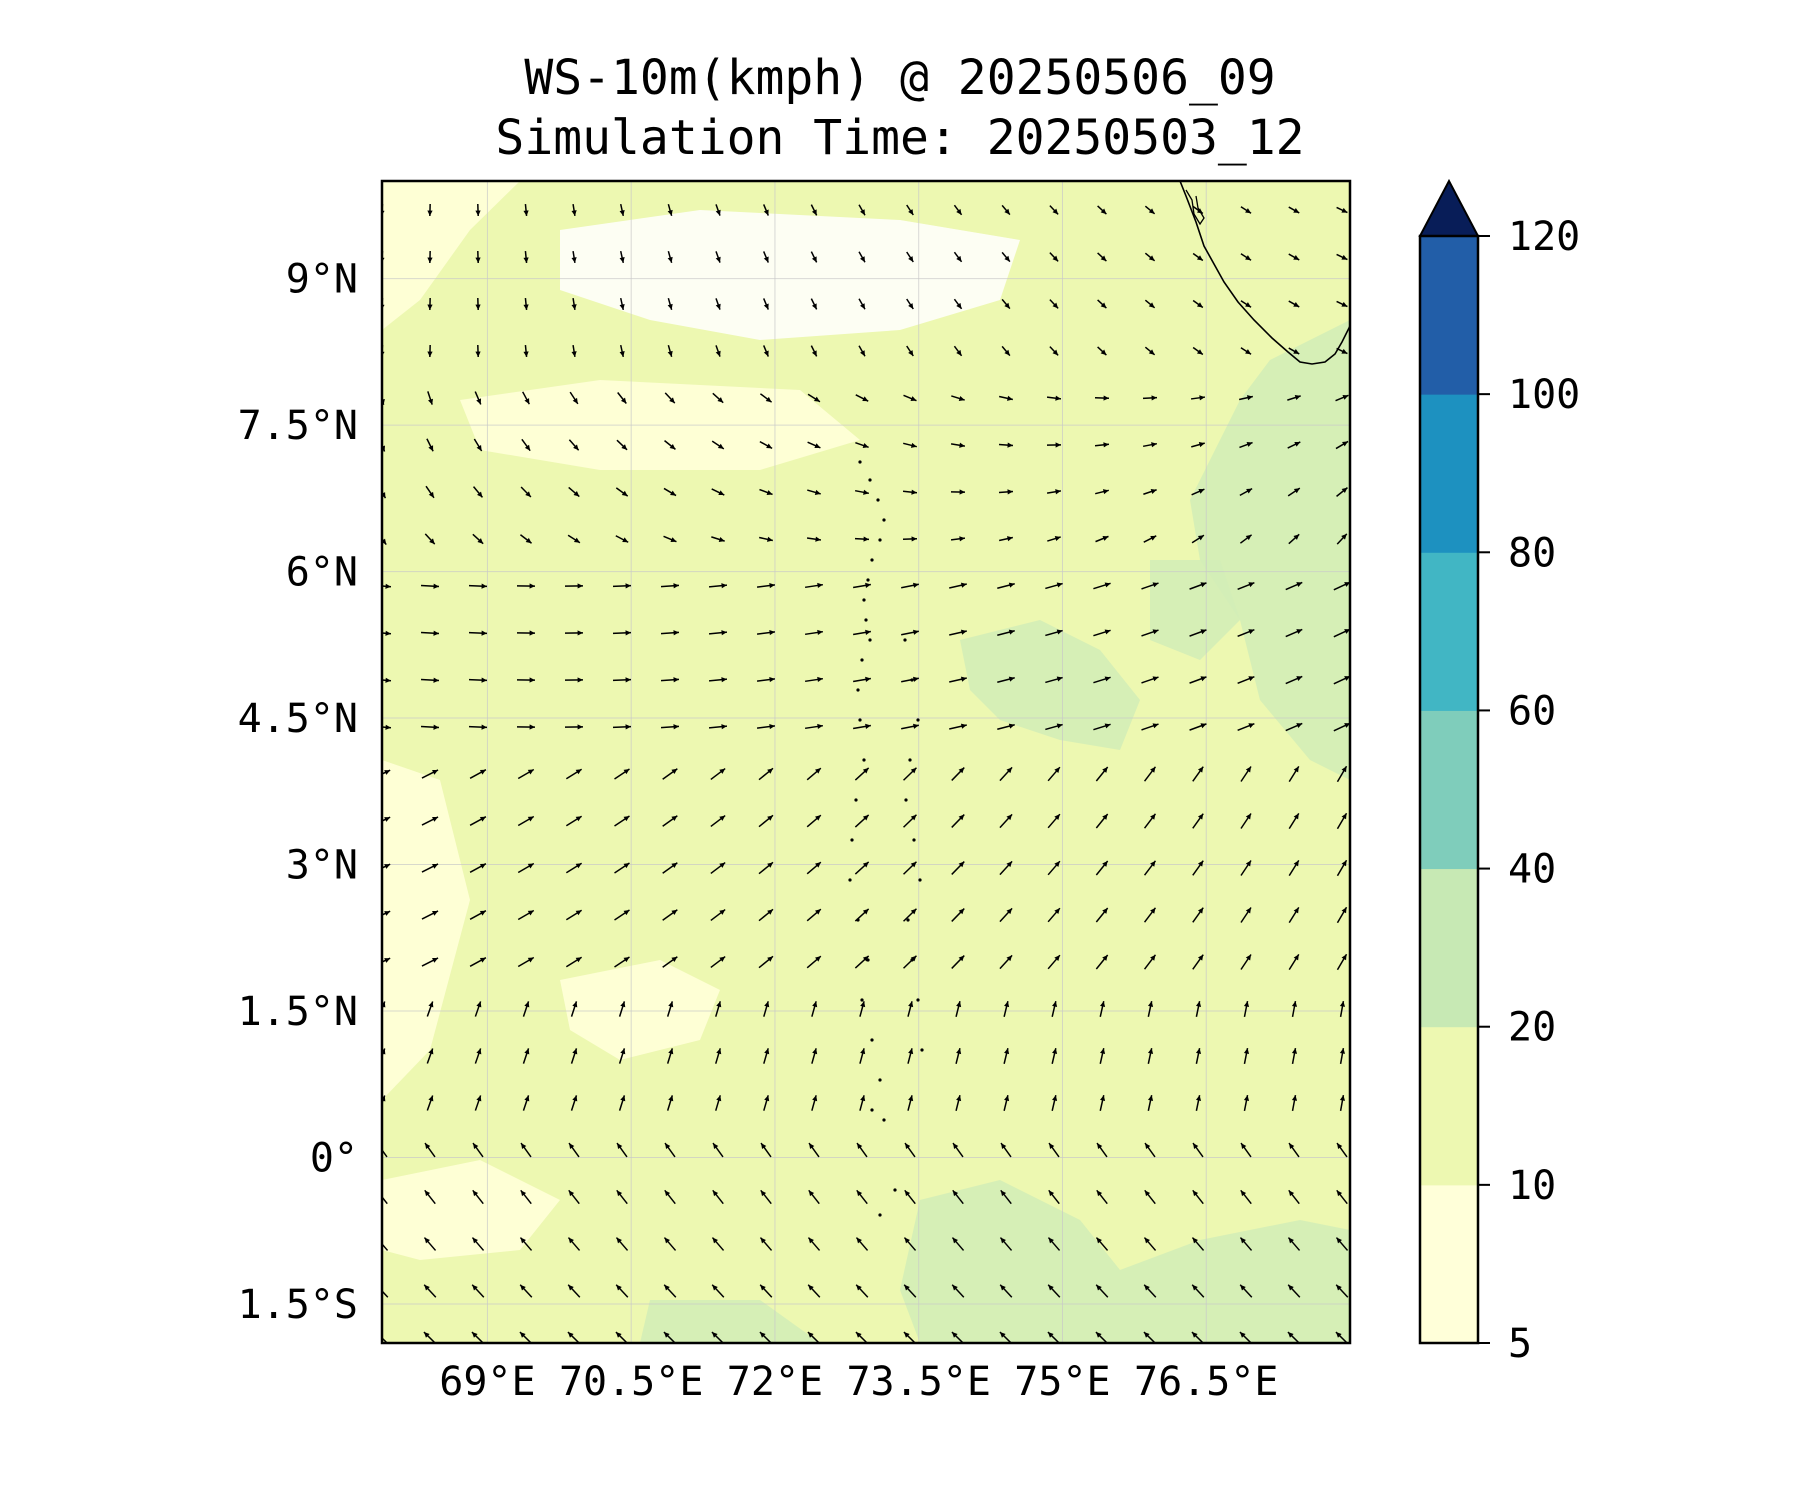  Describe the element at coordinates (918, 1382) in the screenshot. I see `longitude-tick-label: 73.5°E` at that location.